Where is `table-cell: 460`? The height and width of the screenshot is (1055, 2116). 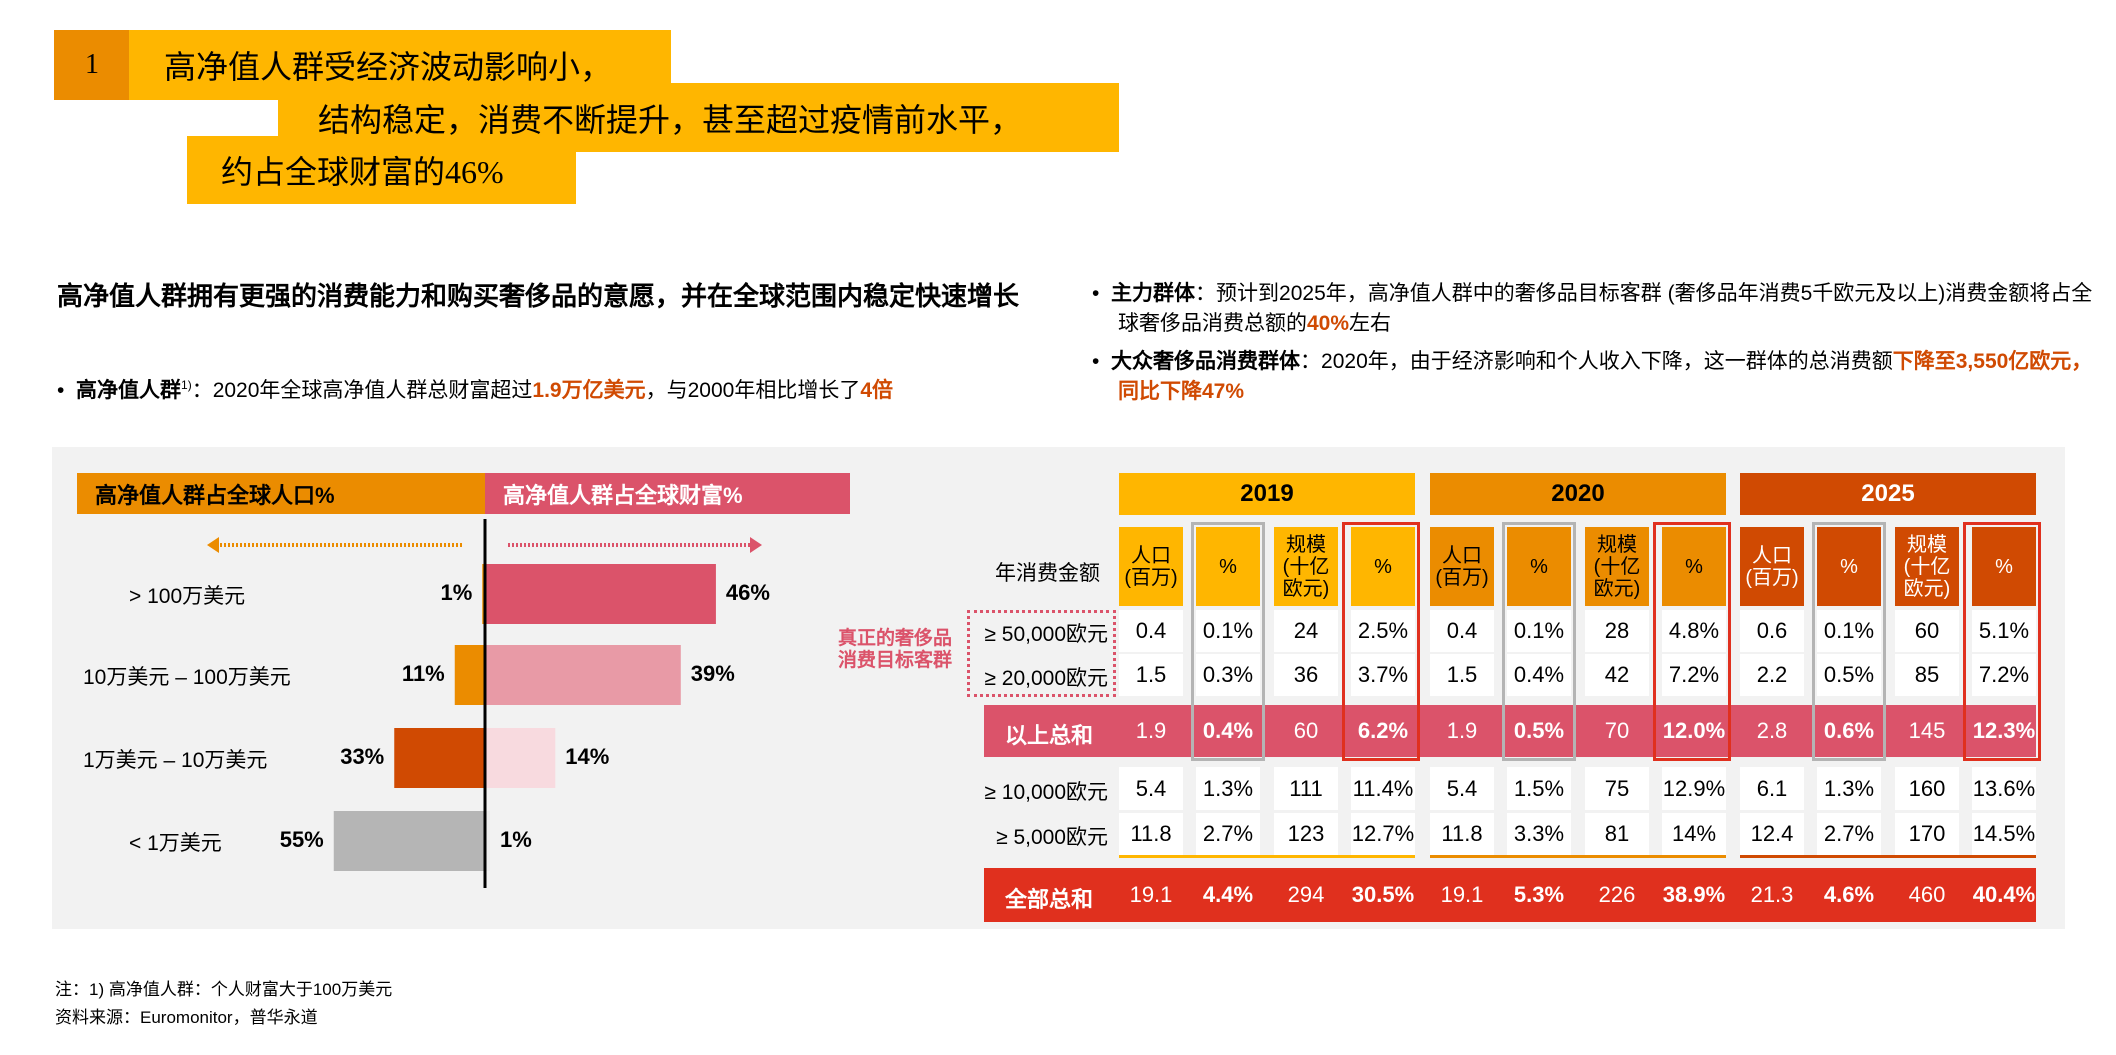
table-cell: 460 is located at coordinates (1927, 894).